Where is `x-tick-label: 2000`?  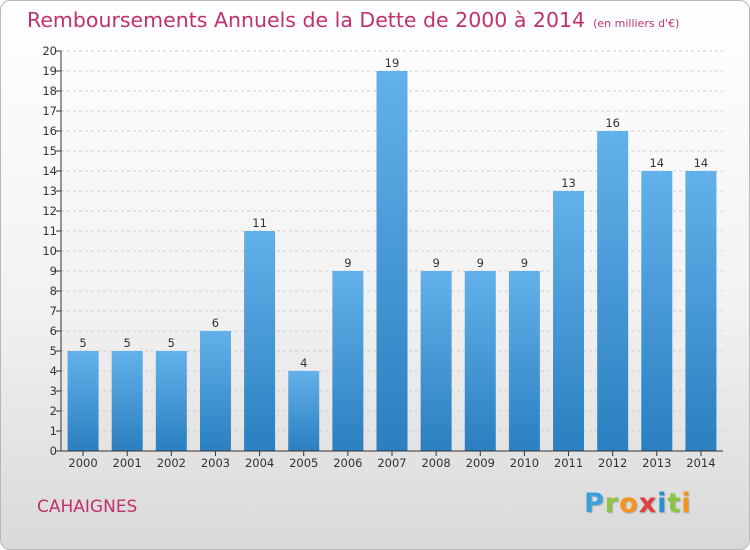 x-tick-label: 2000 is located at coordinates (82, 463).